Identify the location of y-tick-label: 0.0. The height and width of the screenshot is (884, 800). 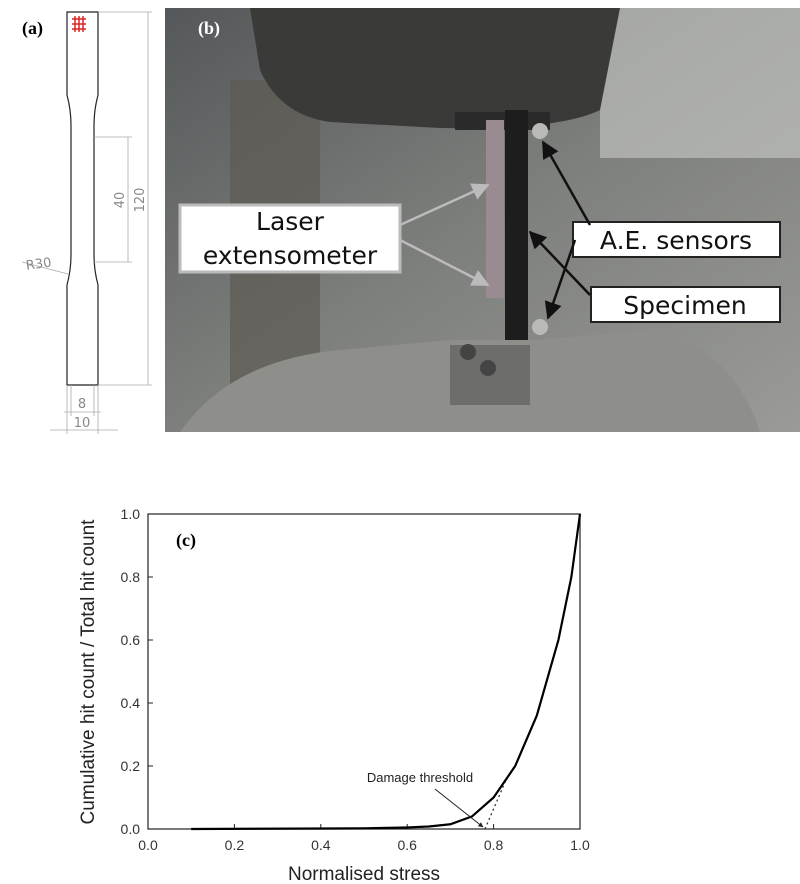
(131, 829).